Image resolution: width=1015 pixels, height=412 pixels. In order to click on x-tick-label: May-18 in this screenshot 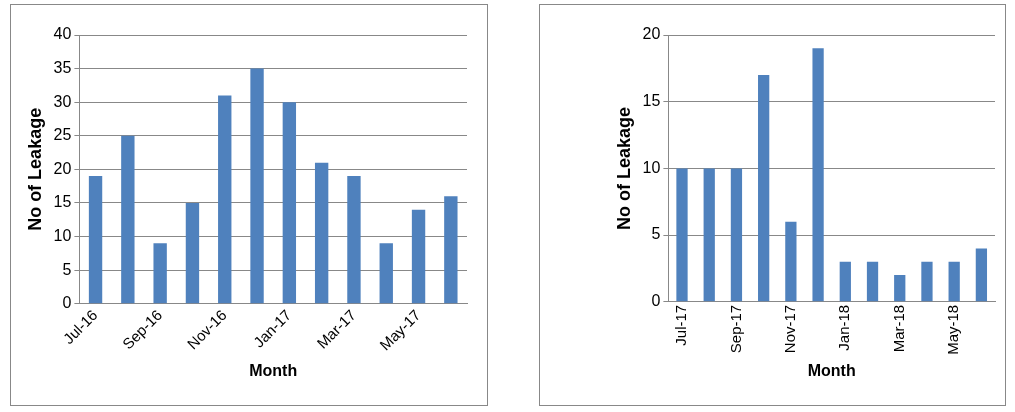, I will do `click(953, 329)`.